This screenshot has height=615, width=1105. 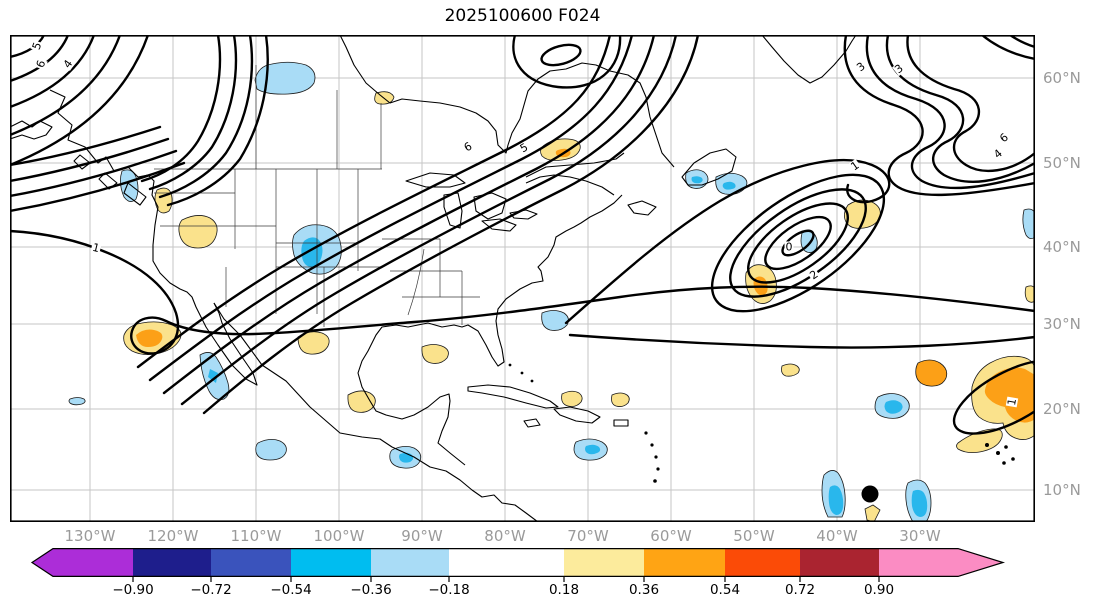 What do you see at coordinates (789, 247) in the screenshot?
I see `contour-value-label: 0` at bounding box center [789, 247].